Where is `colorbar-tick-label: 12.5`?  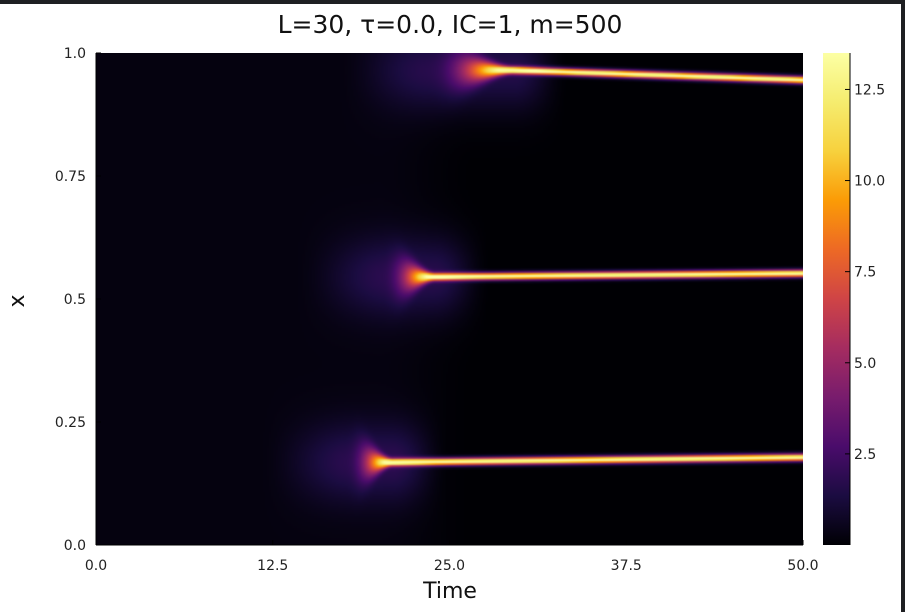 colorbar-tick-label: 12.5 is located at coordinates (869, 90).